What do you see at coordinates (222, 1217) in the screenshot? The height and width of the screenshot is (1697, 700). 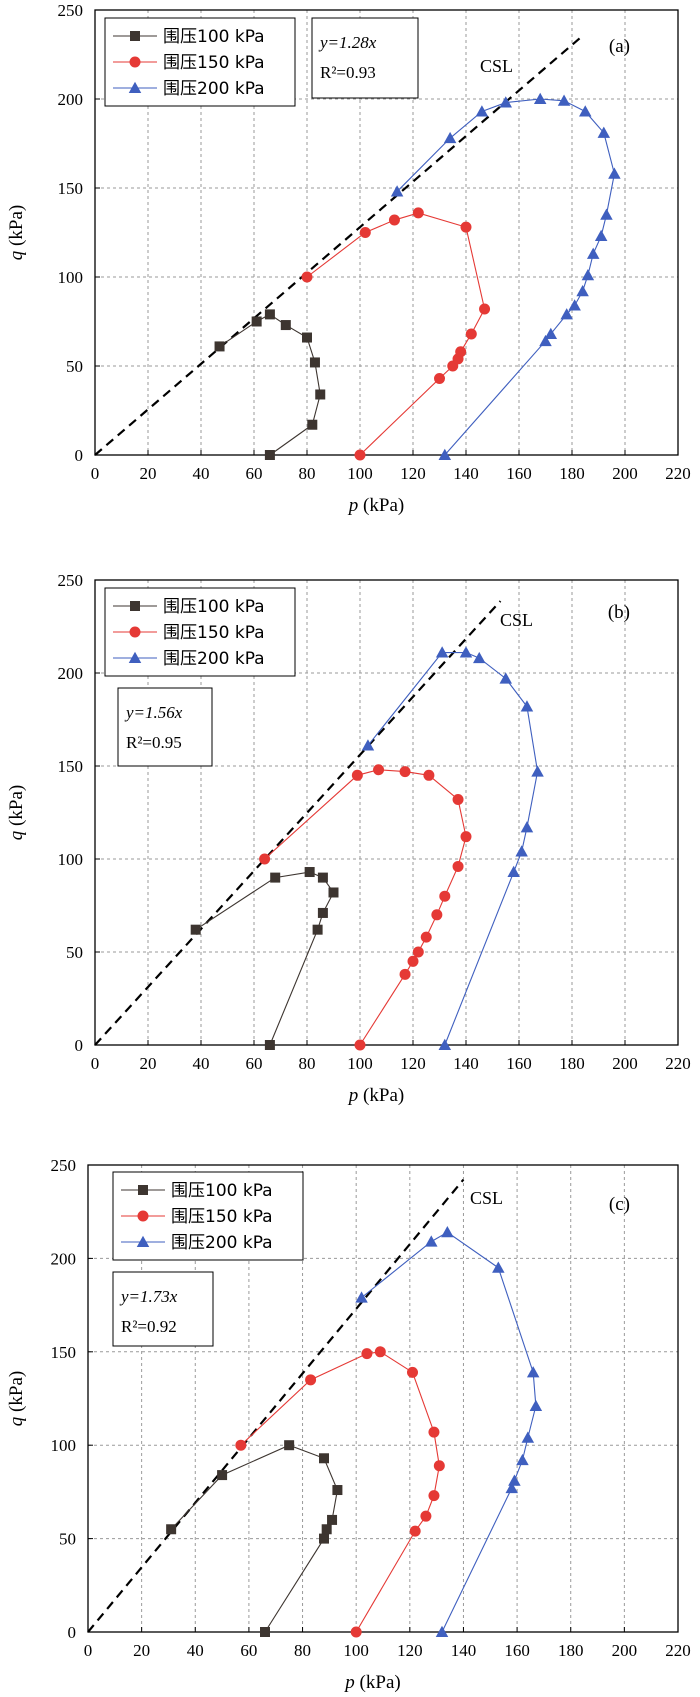 I see `legend-label-c-1: 围压150 kPa` at bounding box center [222, 1217].